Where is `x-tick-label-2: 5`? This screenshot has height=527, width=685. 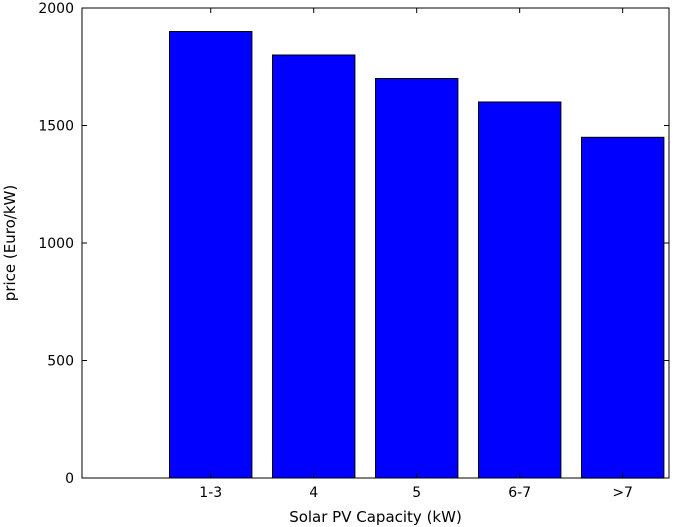 x-tick-label-2: 5 is located at coordinates (416, 493).